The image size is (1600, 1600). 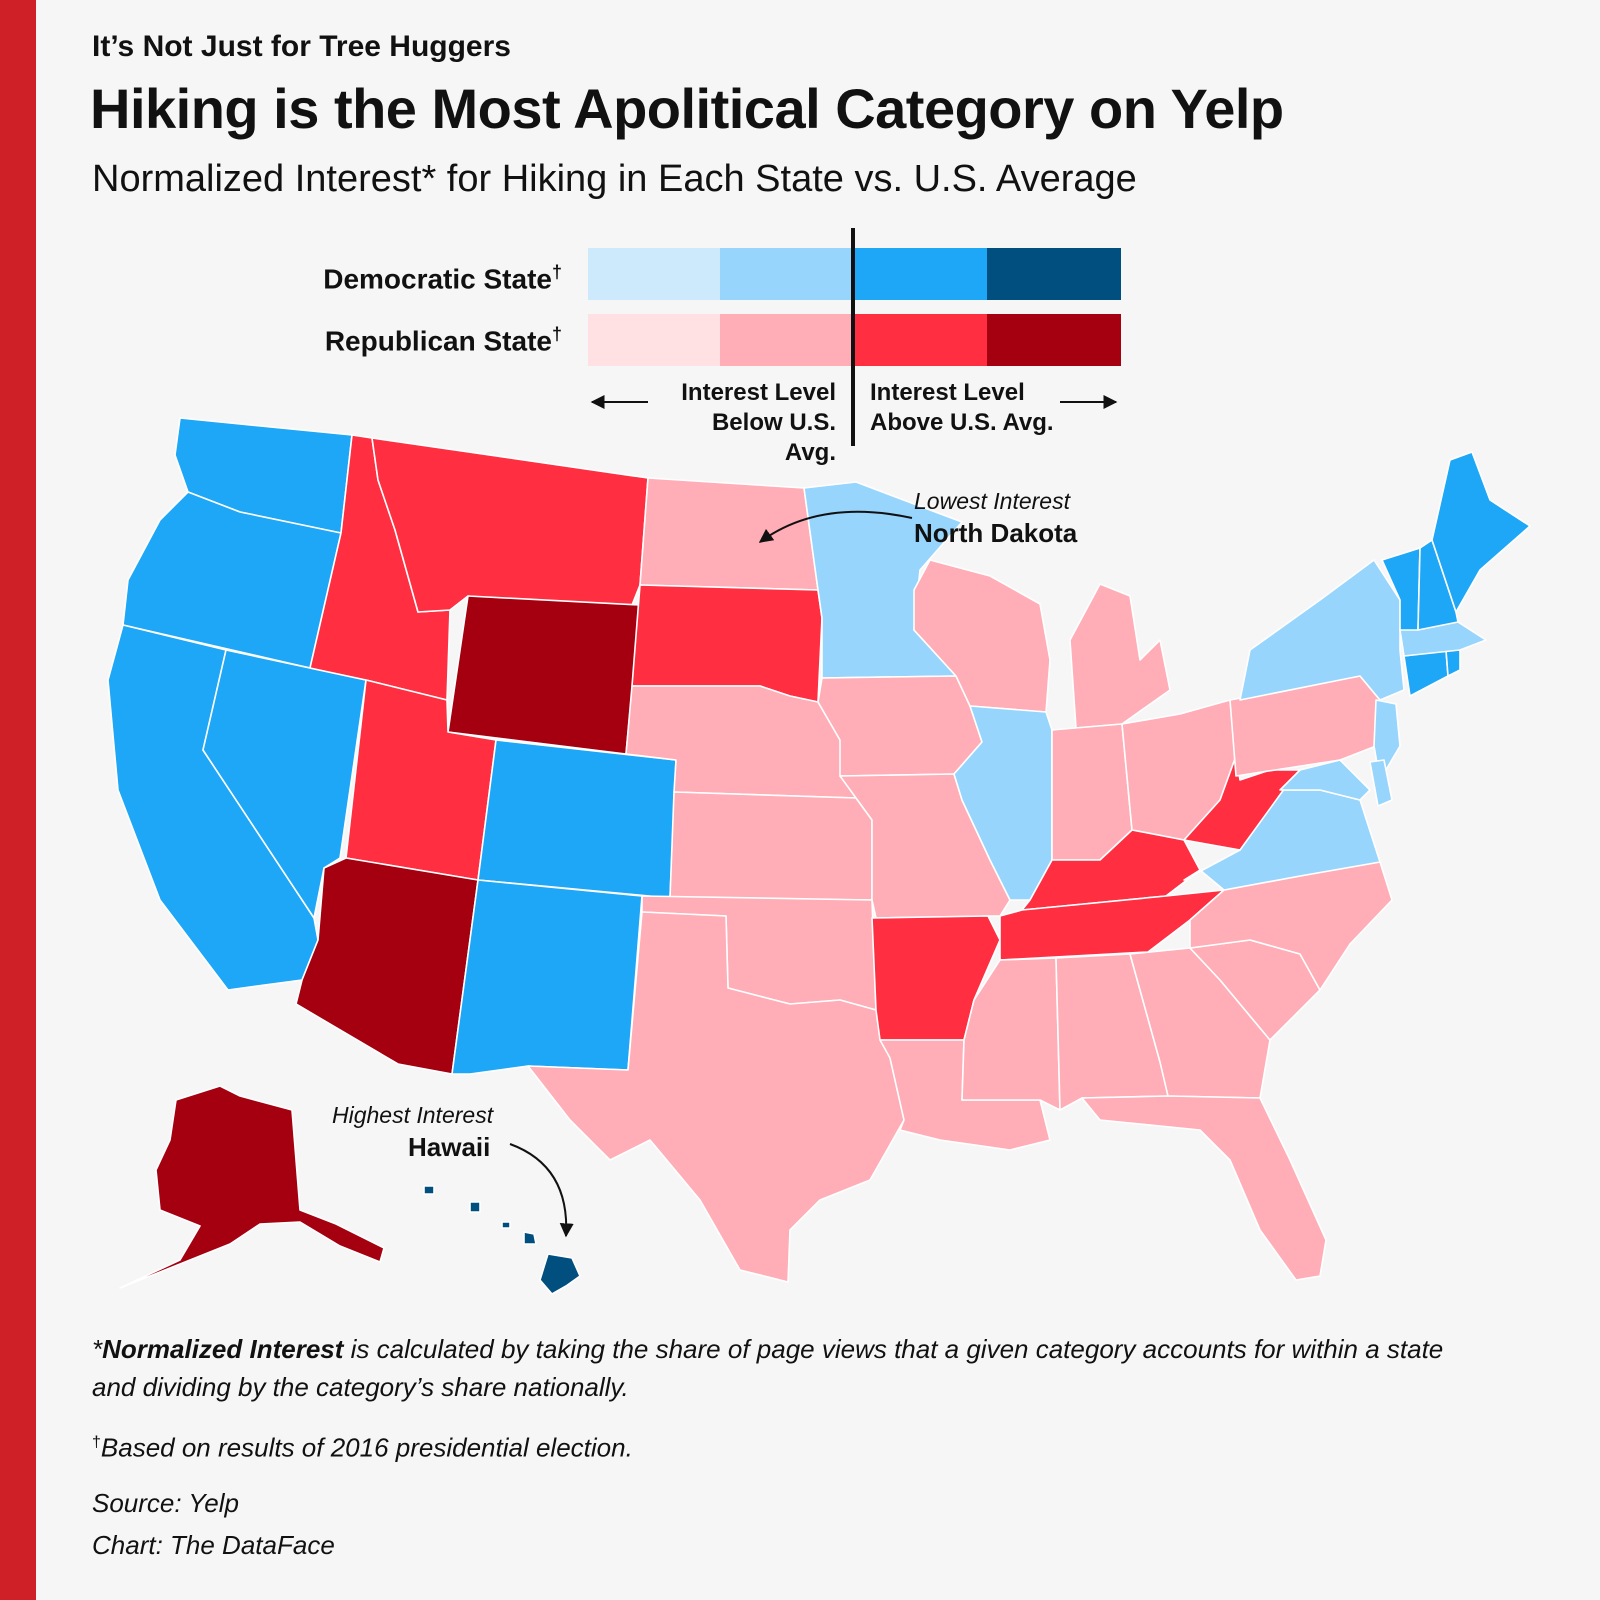 I want to click on legend-republican-label: Republican State†, so click(x=443, y=340).